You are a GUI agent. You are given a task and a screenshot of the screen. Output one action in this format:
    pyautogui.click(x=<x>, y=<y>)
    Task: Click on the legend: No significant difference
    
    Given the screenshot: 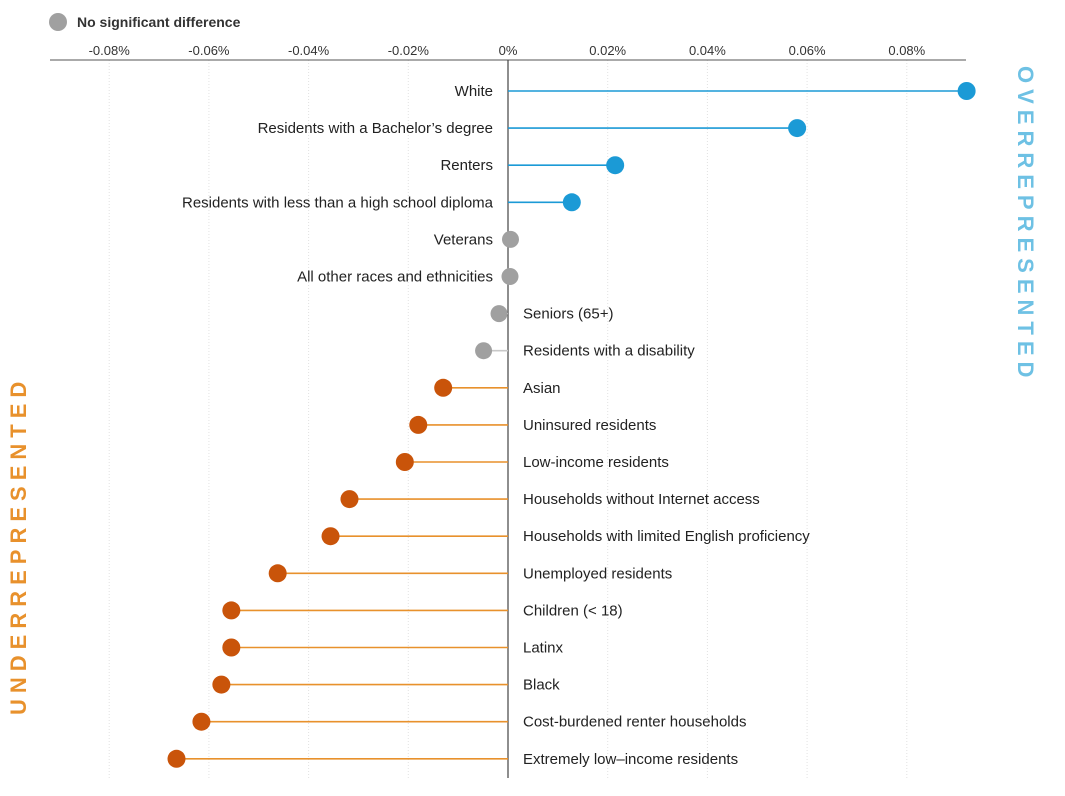 What is the action you would take?
    pyautogui.click(x=145, y=22)
    